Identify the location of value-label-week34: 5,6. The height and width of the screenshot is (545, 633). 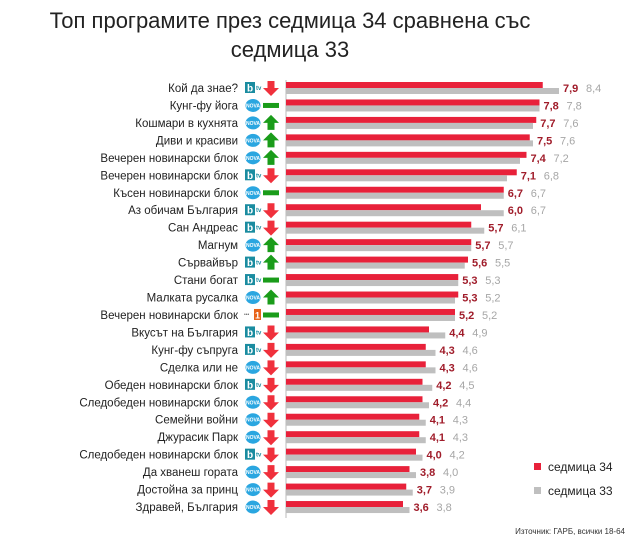
(479, 264).